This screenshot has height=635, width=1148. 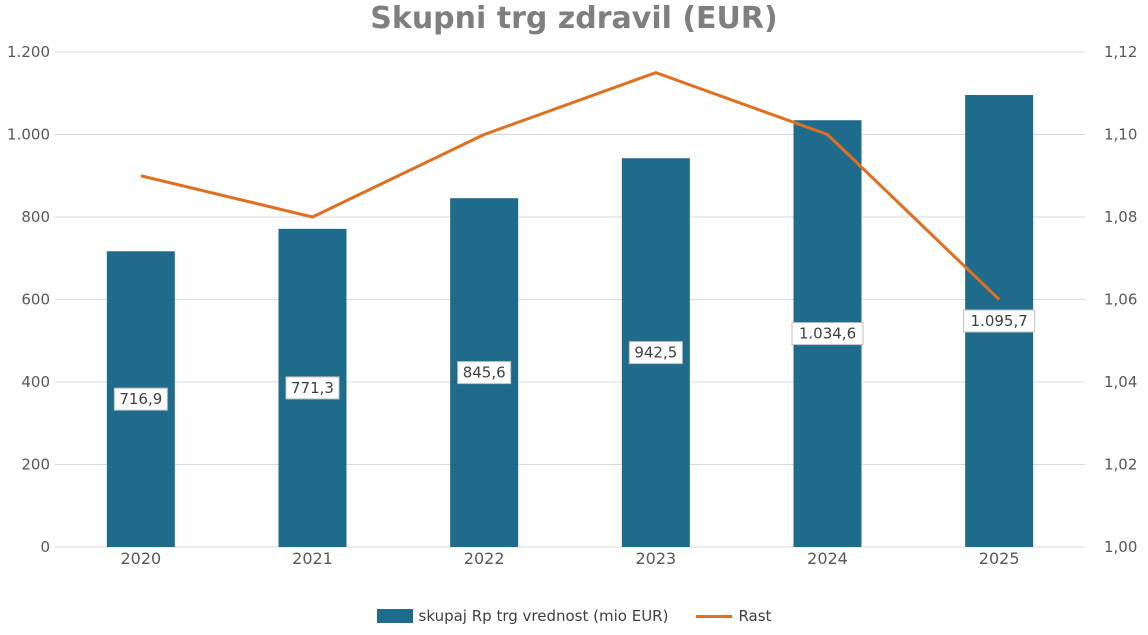 I want to click on data-label: 771,3, so click(x=312, y=388).